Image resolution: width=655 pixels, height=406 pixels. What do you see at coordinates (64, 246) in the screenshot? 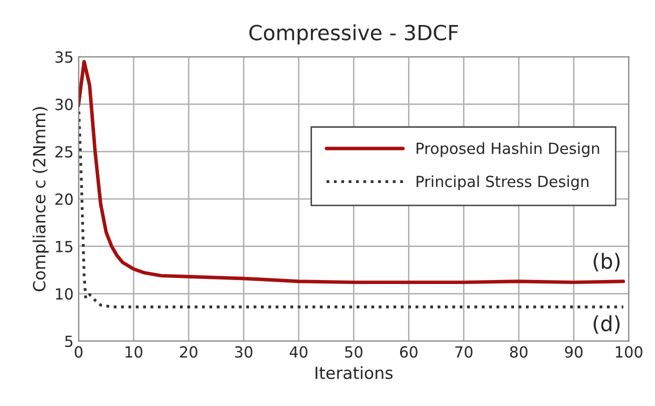
I see `y-tick-label: 15` at bounding box center [64, 246].